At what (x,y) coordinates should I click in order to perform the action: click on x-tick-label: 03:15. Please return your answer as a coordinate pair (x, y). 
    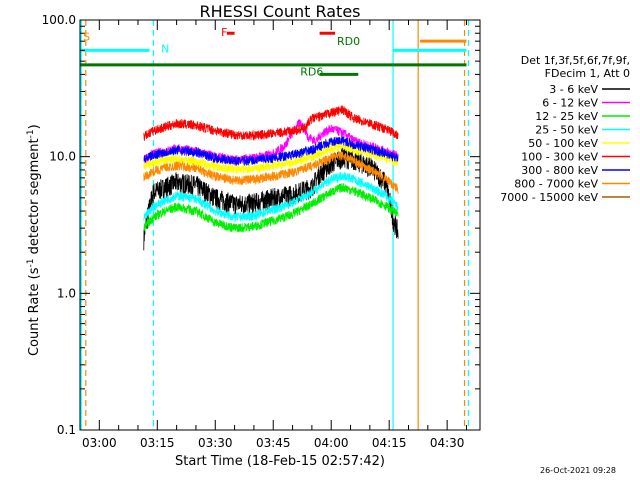
    Looking at the image, I should click on (157, 443).